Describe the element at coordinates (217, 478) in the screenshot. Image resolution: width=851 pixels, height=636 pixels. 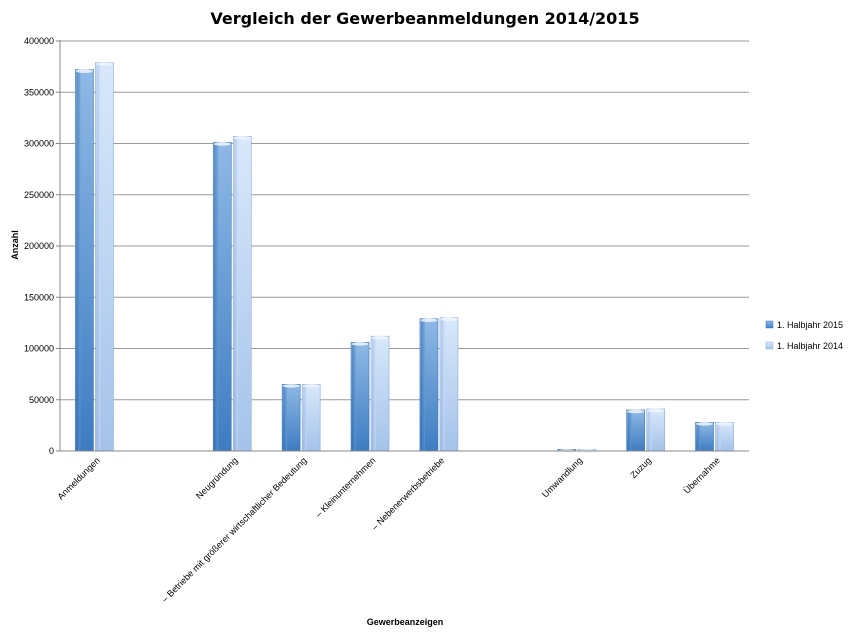
I see `x-category-label: Neugründung` at that location.